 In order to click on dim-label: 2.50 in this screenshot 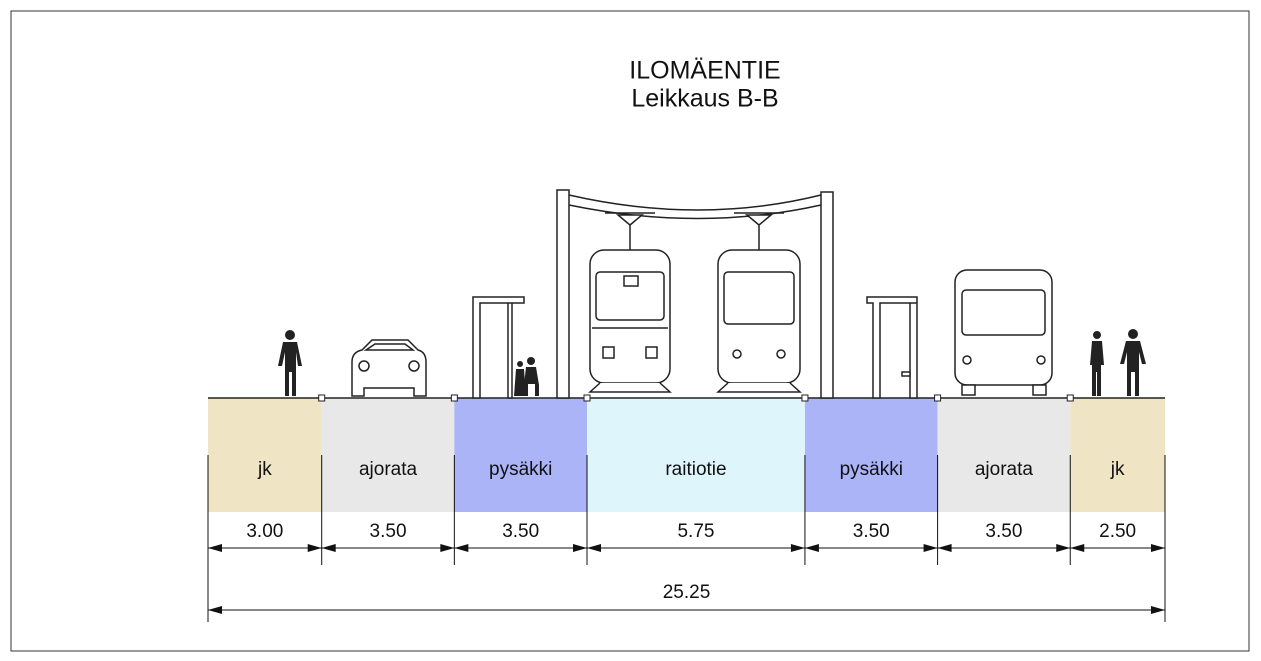, I will do `click(1117, 531)`.